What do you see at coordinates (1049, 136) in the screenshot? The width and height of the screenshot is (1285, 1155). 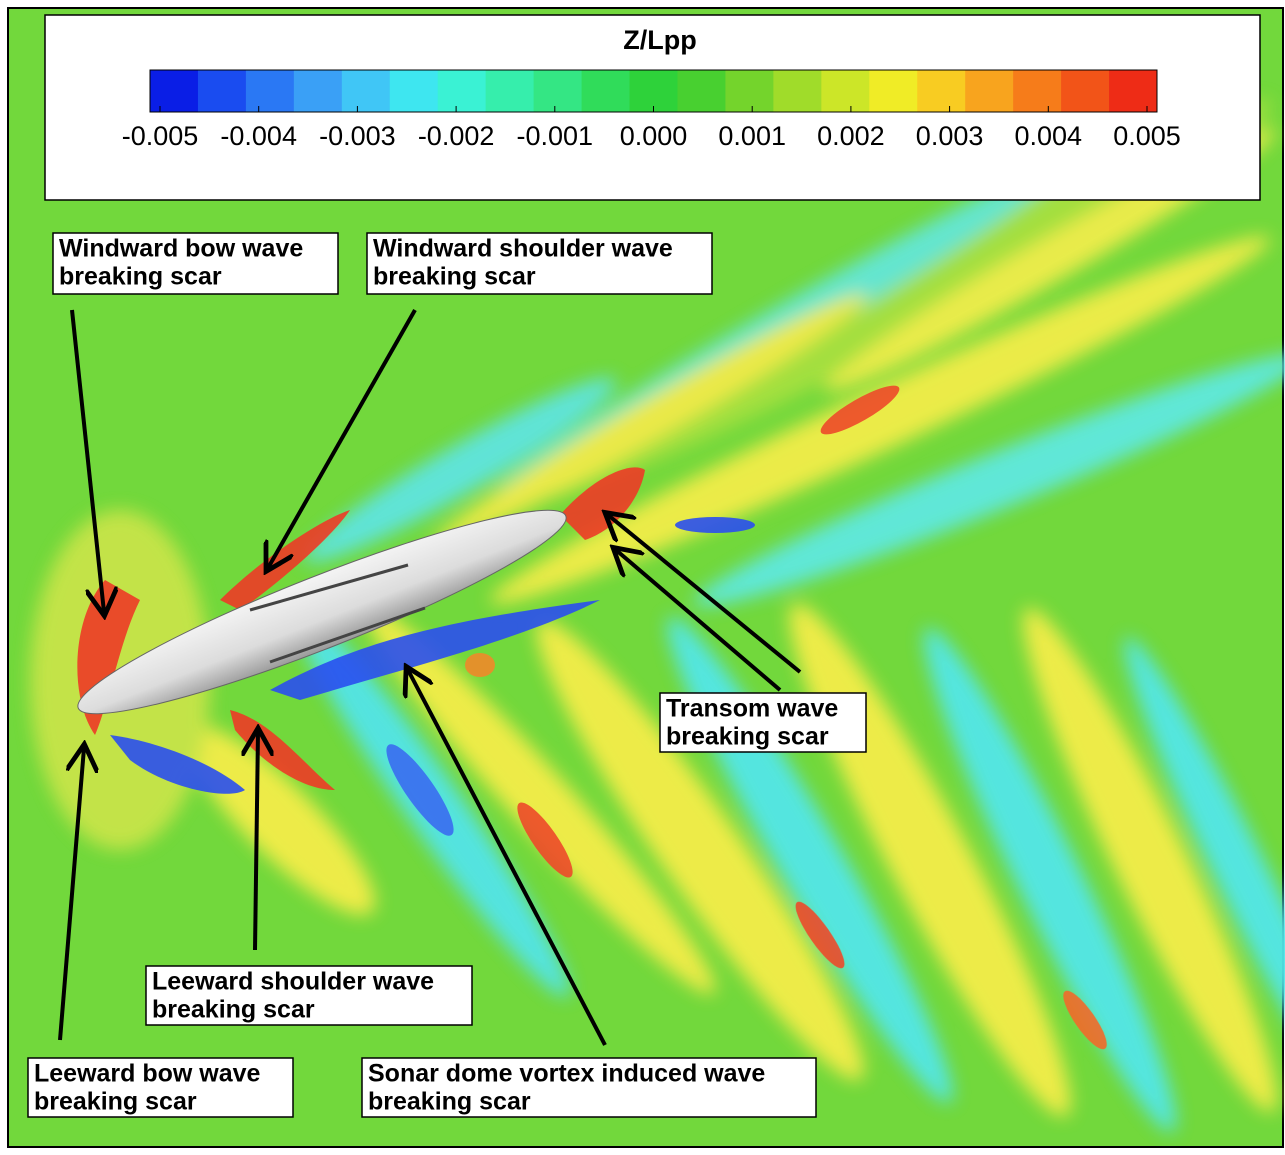 I see `colorbar-tick-label: 0.004` at bounding box center [1049, 136].